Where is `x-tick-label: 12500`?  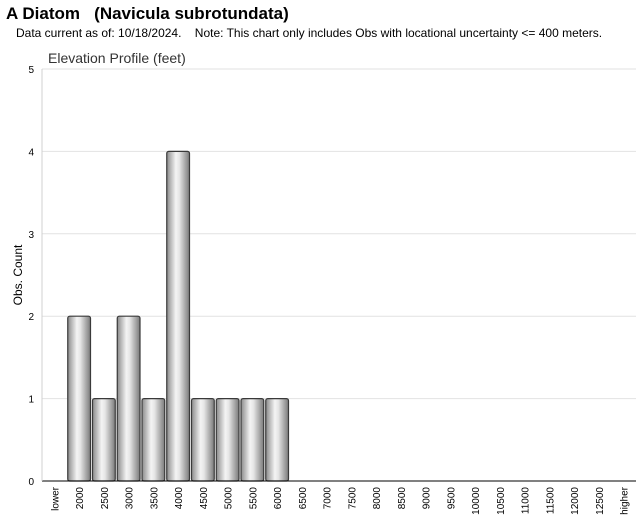
x-tick-label: 12500 is located at coordinates (600, 501).